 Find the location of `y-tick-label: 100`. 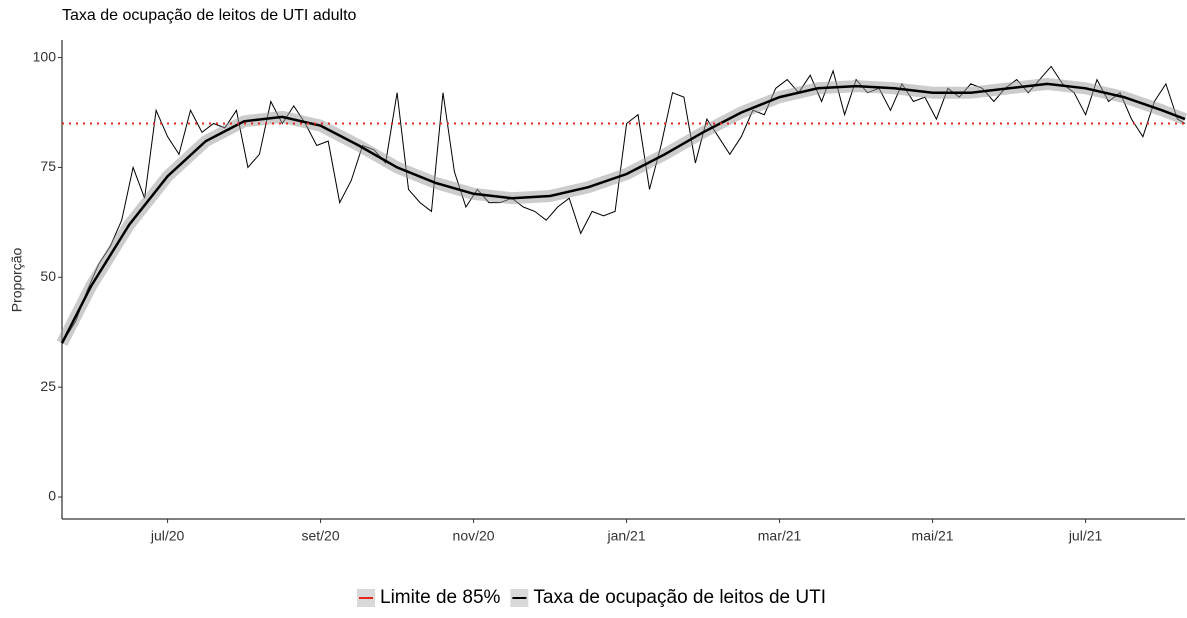

y-tick-label: 100 is located at coordinates (45, 56).